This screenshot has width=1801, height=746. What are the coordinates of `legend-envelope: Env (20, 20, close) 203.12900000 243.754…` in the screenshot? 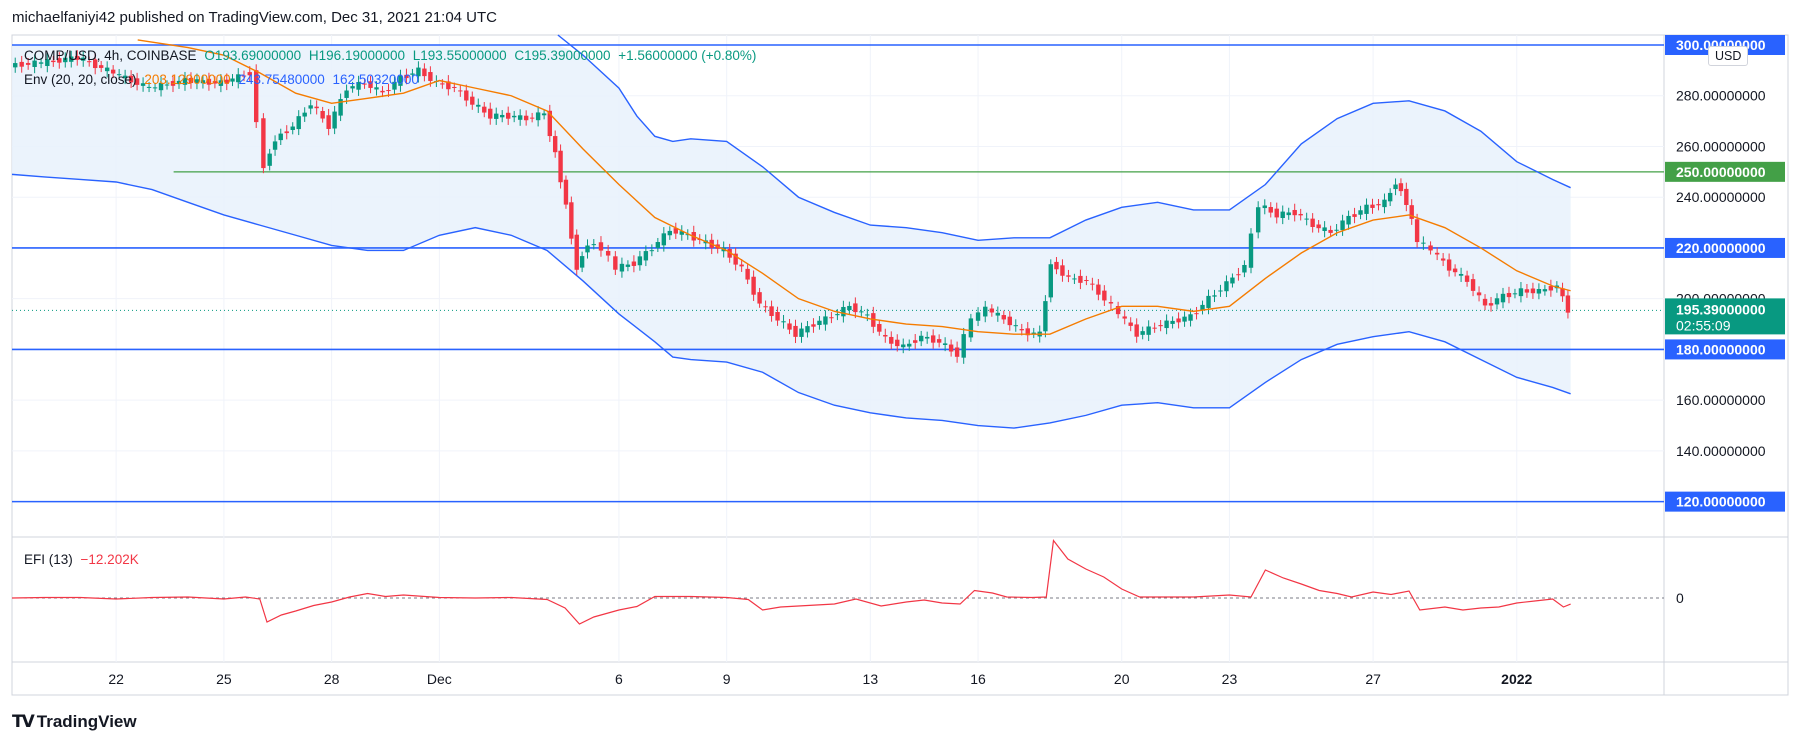 It's located at (223, 79).